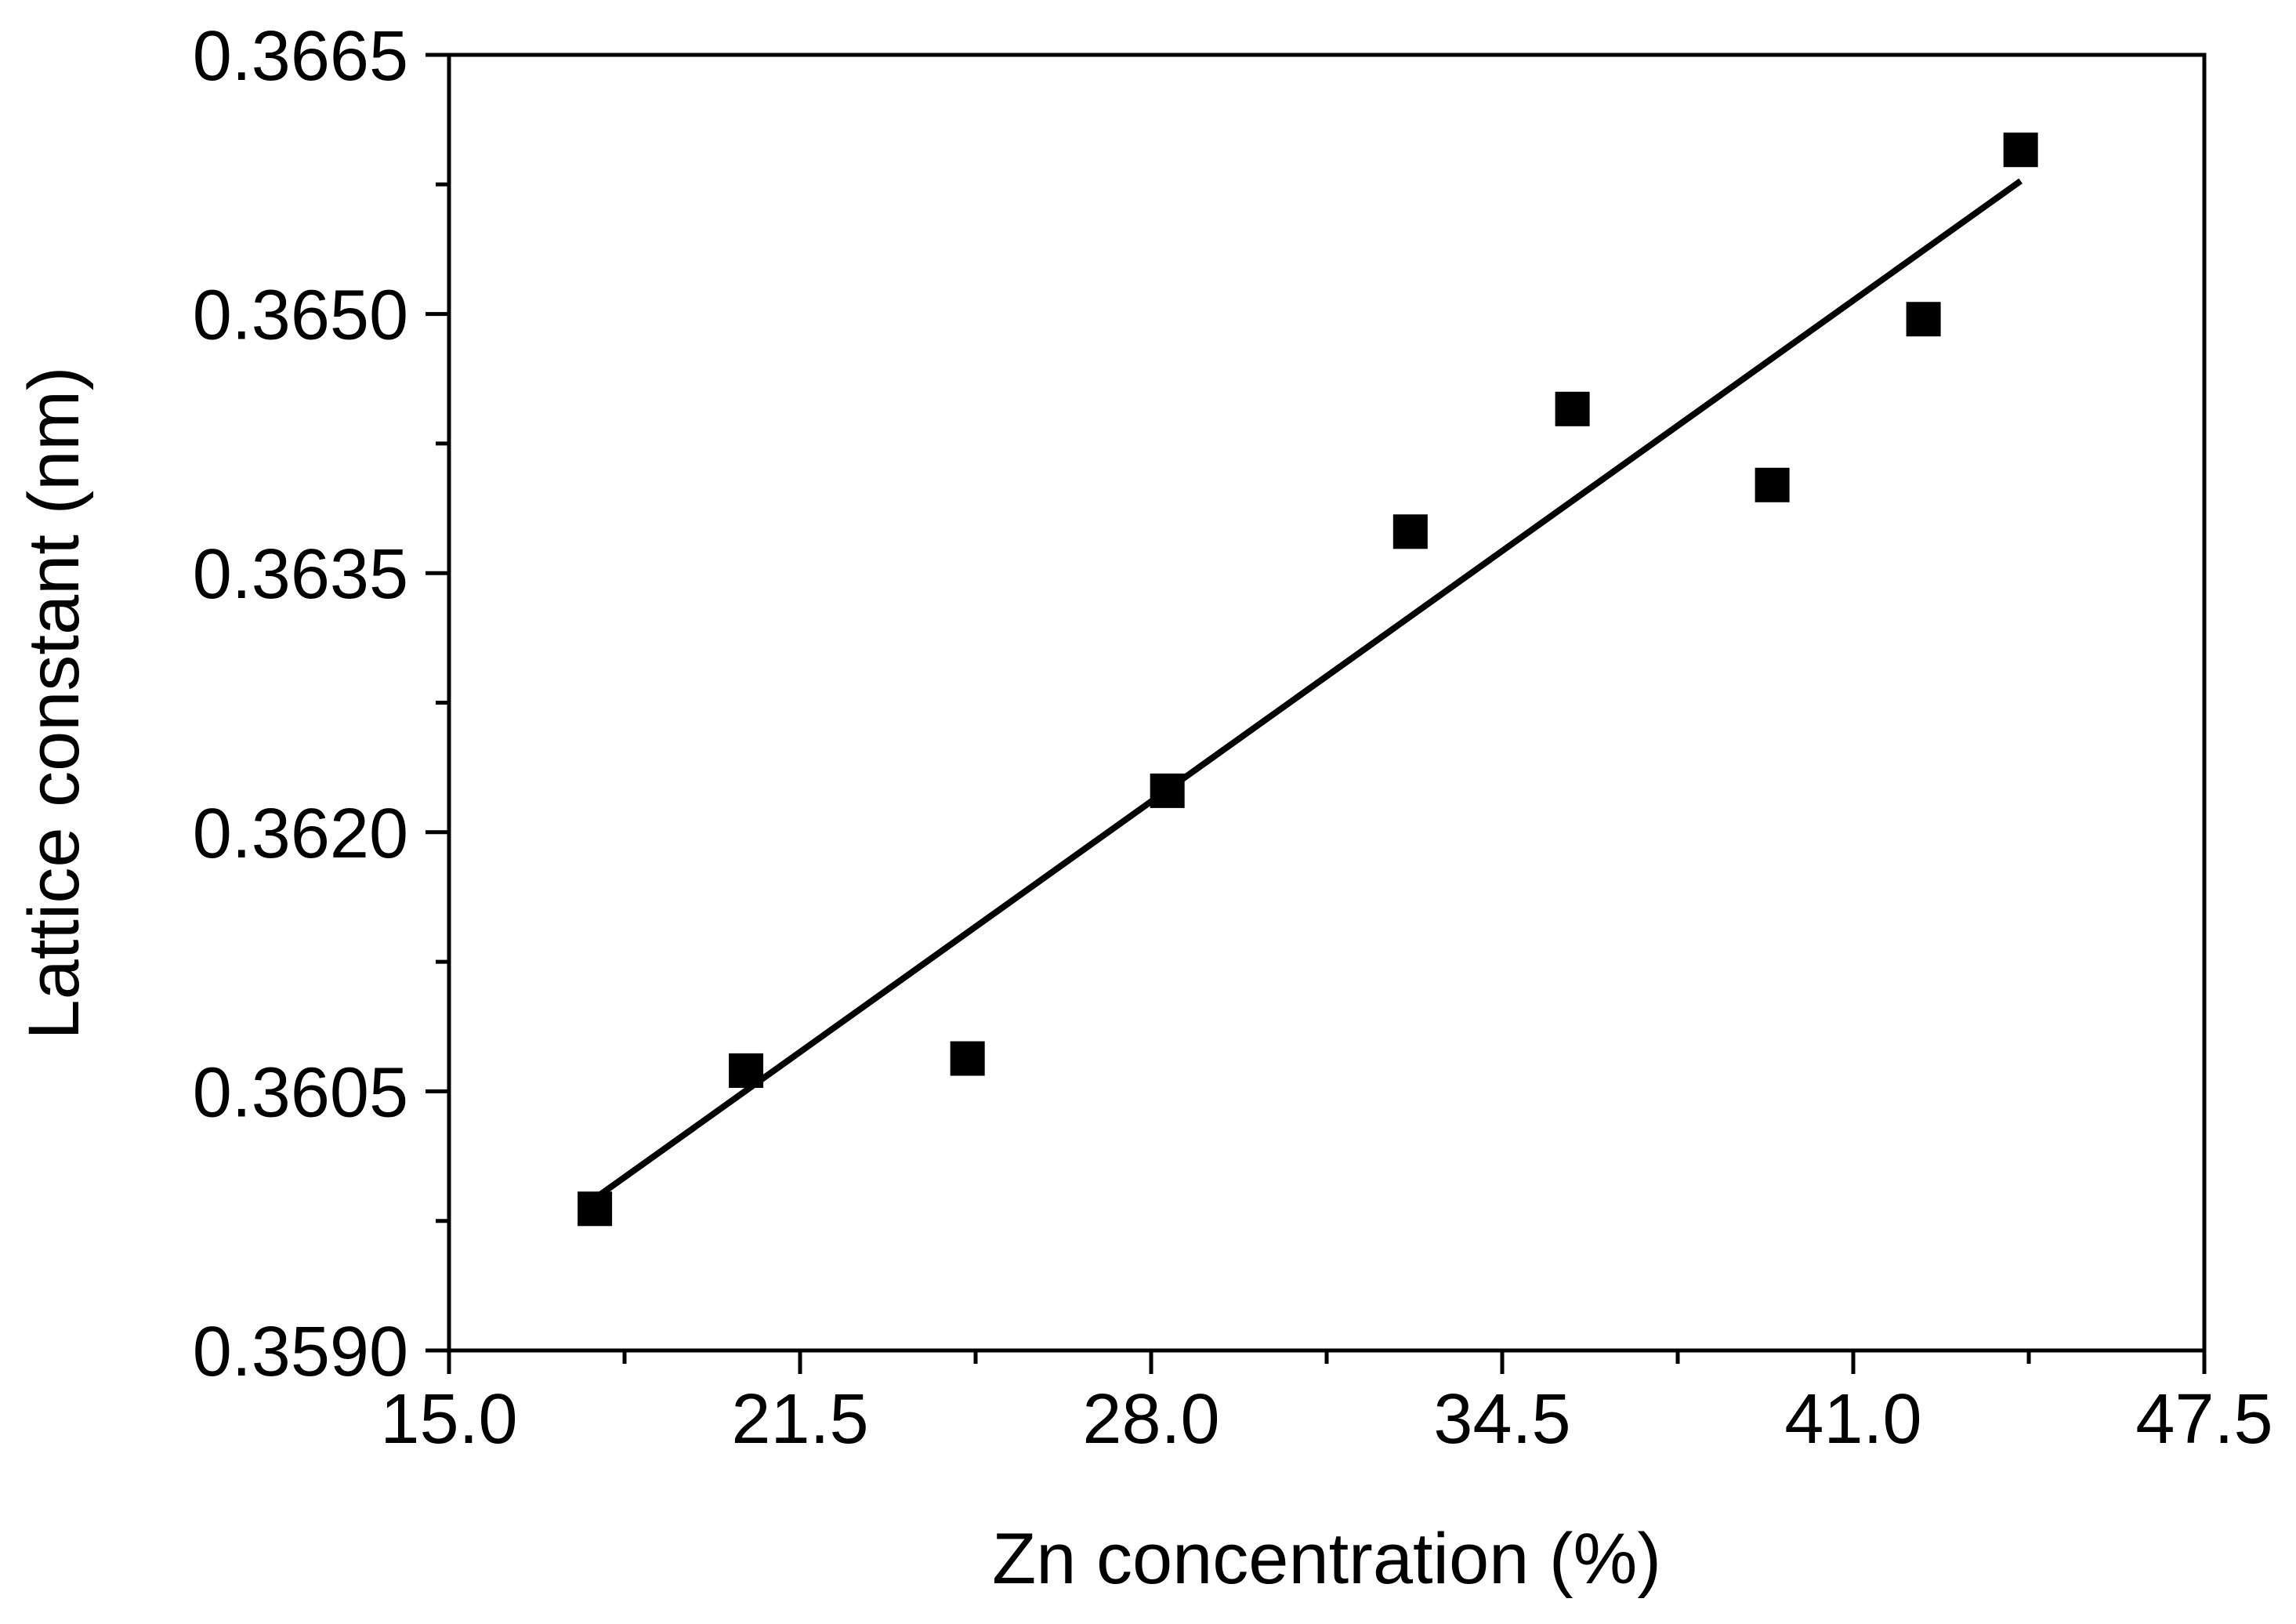  Describe the element at coordinates (54, 702) in the screenshot. I see `y-axis-title: Lattice constant (nm)` at that location.